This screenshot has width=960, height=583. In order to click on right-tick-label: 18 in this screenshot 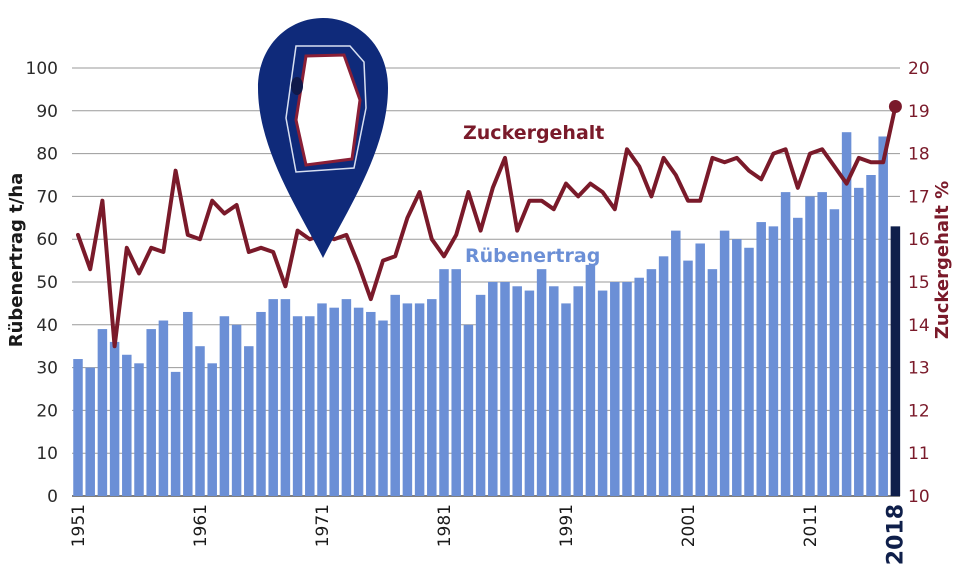, I will do `click(919, 155)`.